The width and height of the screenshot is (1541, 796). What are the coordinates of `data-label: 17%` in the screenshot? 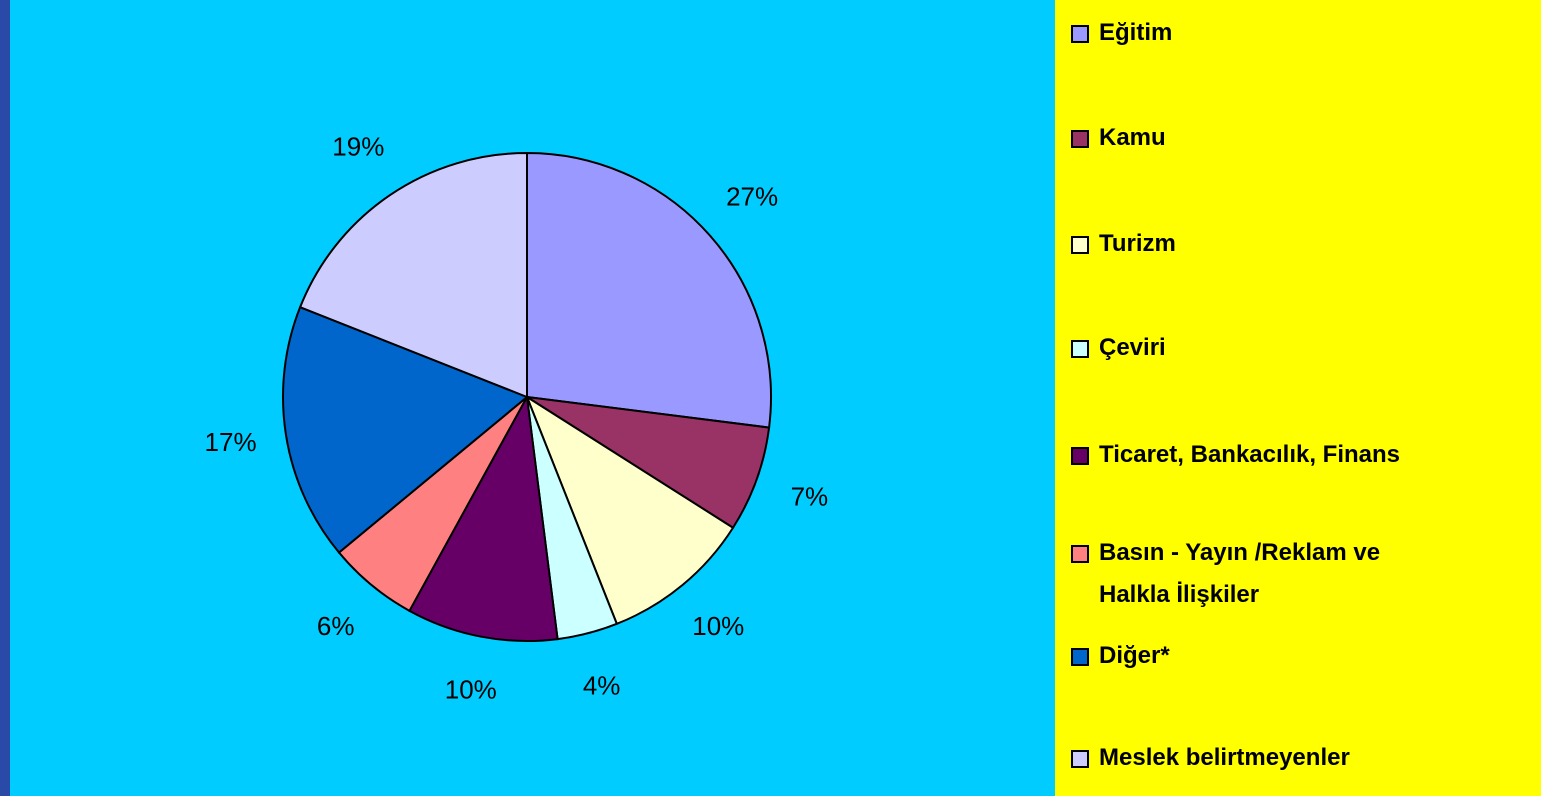 It's located at (231, 442).